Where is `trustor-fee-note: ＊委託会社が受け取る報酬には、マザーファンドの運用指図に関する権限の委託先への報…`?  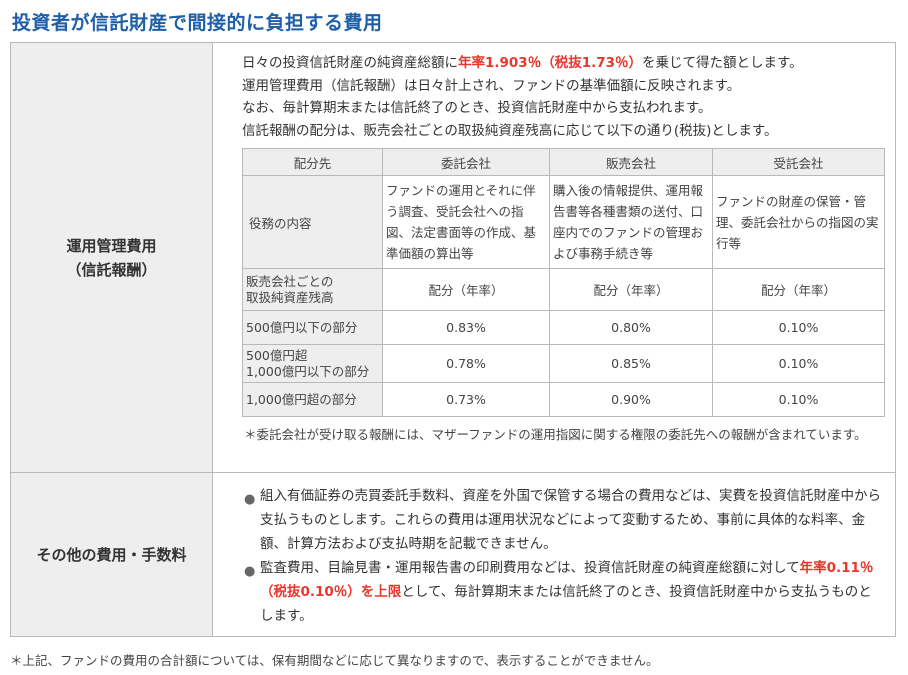
trustor-fee-note: ＊委託会社が受け取る報酬には、マザーファンドの運用指図に関する権限の委託先への報… is located at coordinates (555, 434).